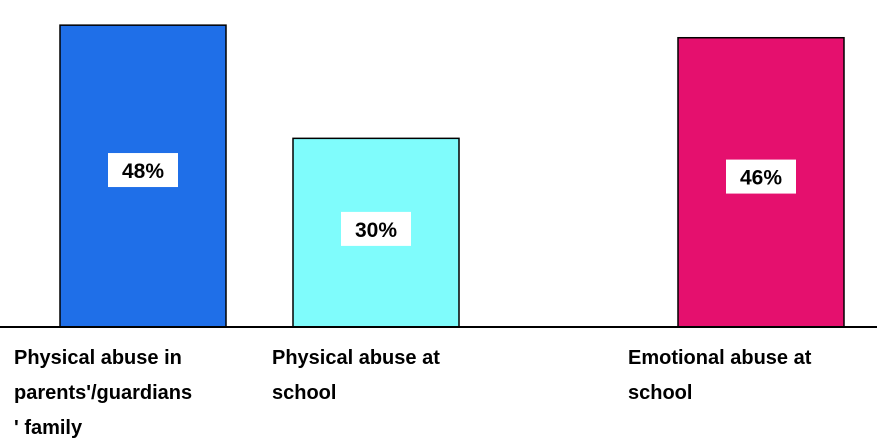 The image size is (877, 445). What do you see at coordinates (720, 358) in the screenshot?
I see `category-label-2-line-0: Emotional abuse at` at bounding box center [720, 358].